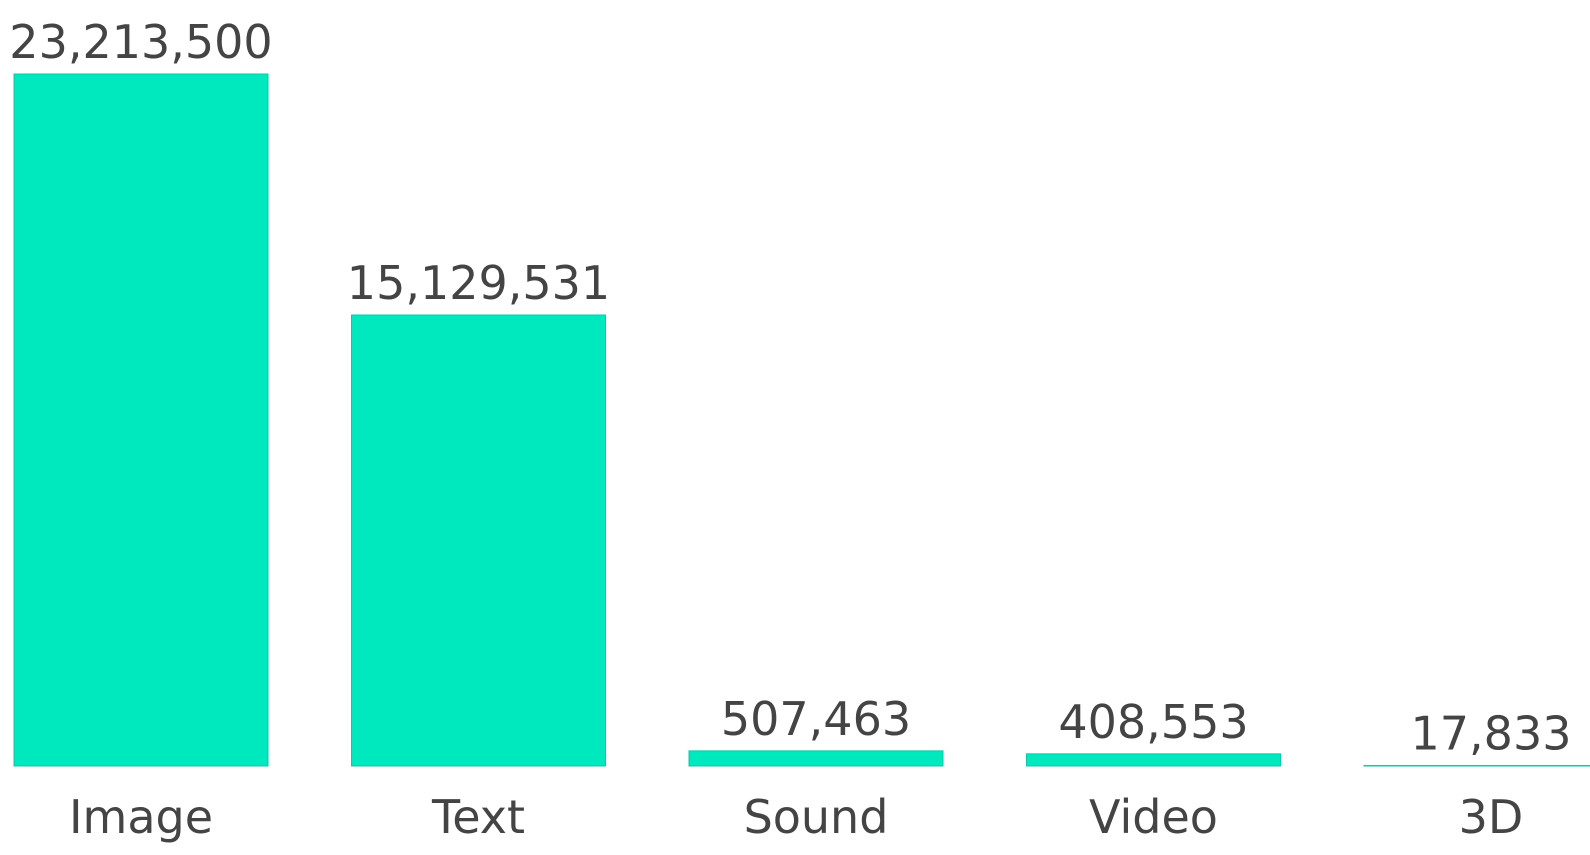  Describe the element at coordinates (1153, 760) in the screenshot. I see `bar-video` at that location.